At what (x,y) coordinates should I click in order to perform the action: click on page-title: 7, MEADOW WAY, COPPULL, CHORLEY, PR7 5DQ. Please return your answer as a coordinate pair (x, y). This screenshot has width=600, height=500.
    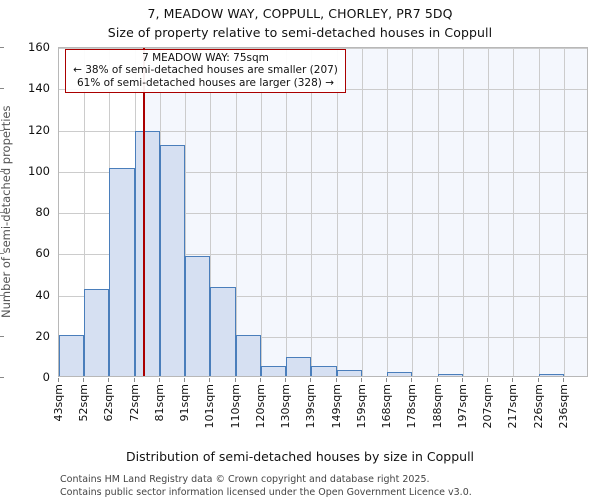
    Looking at the image, I should click on (300, 13).